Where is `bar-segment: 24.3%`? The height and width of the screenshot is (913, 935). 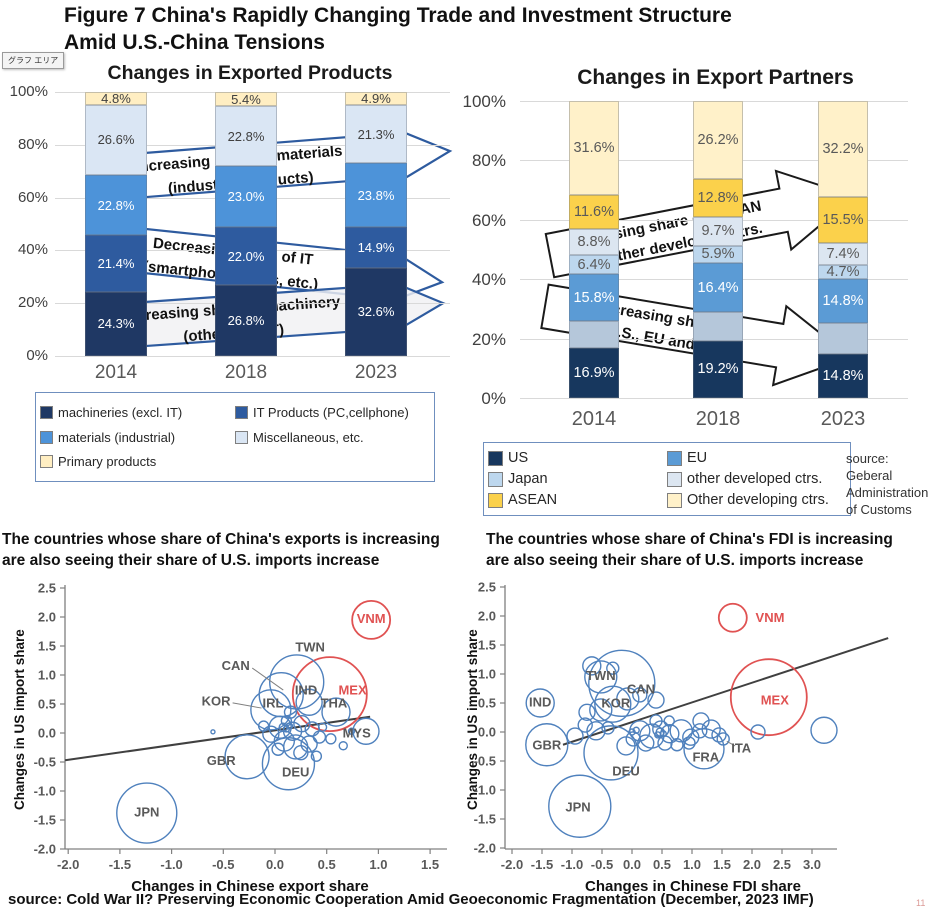 bar-segment: 24.3% is located at coordinates (116, 323).